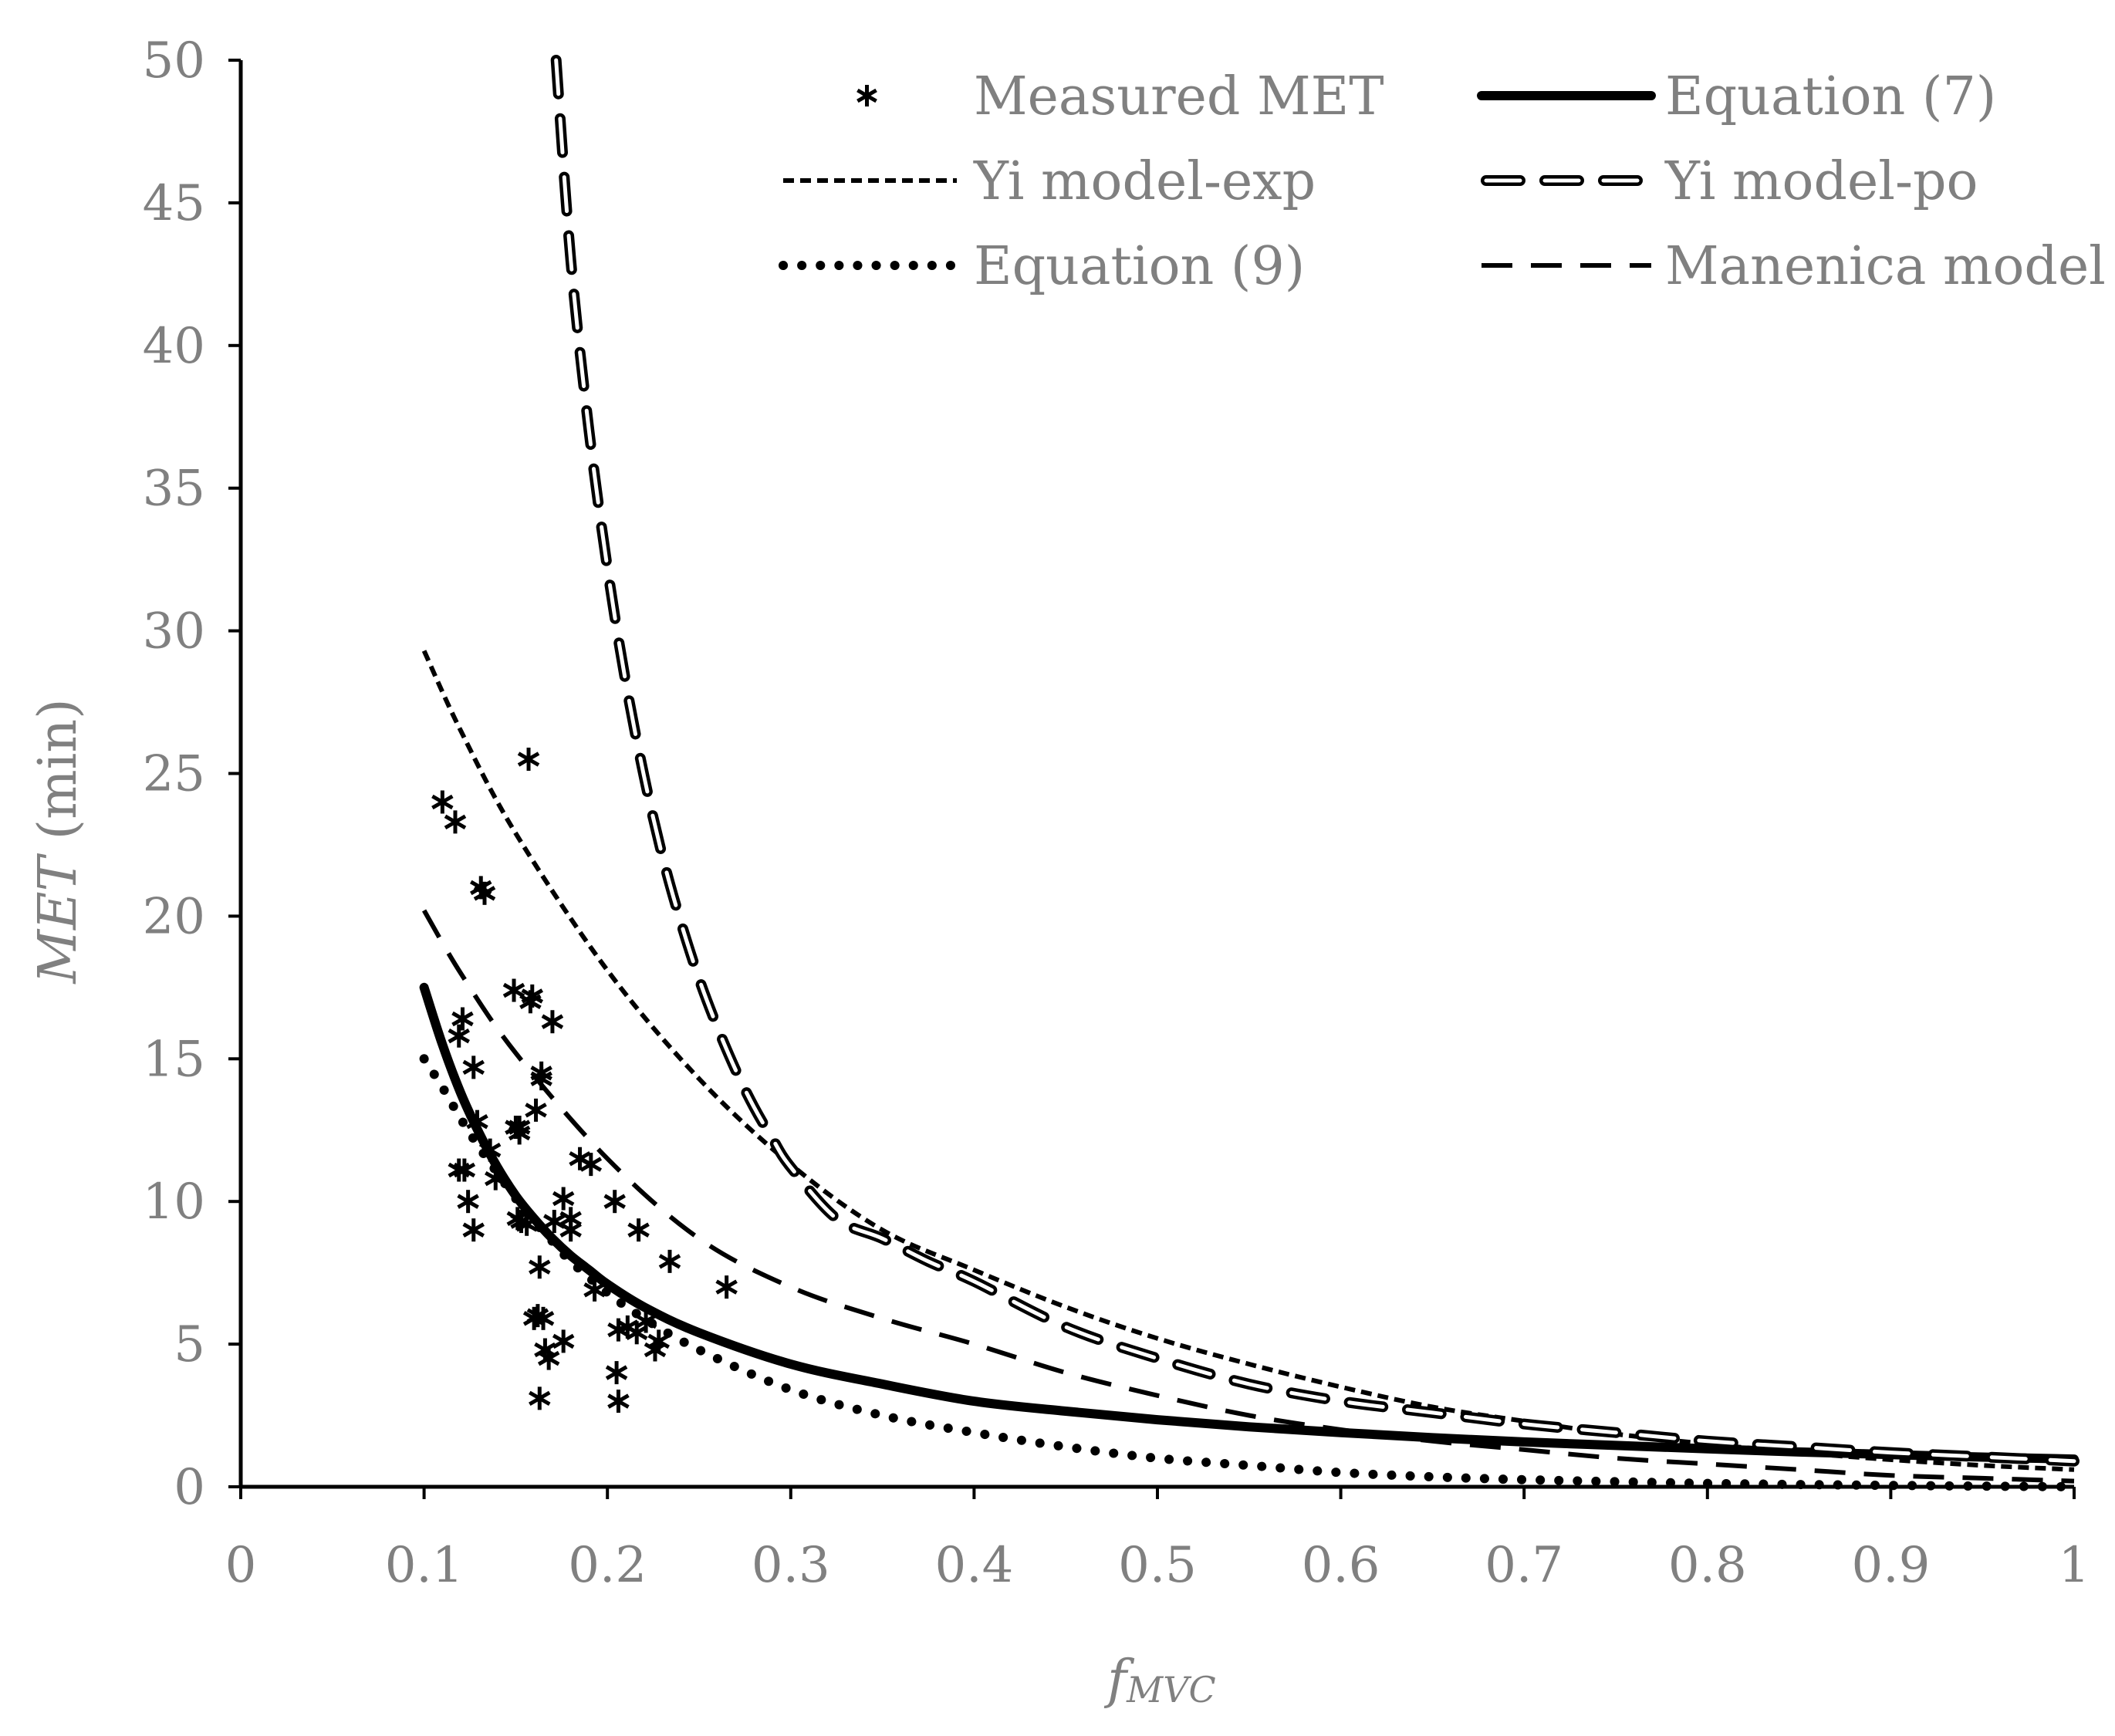 This screenshot has width=2115, height=1736. I want to click on y-tick-label: 25, so click(174, 774).